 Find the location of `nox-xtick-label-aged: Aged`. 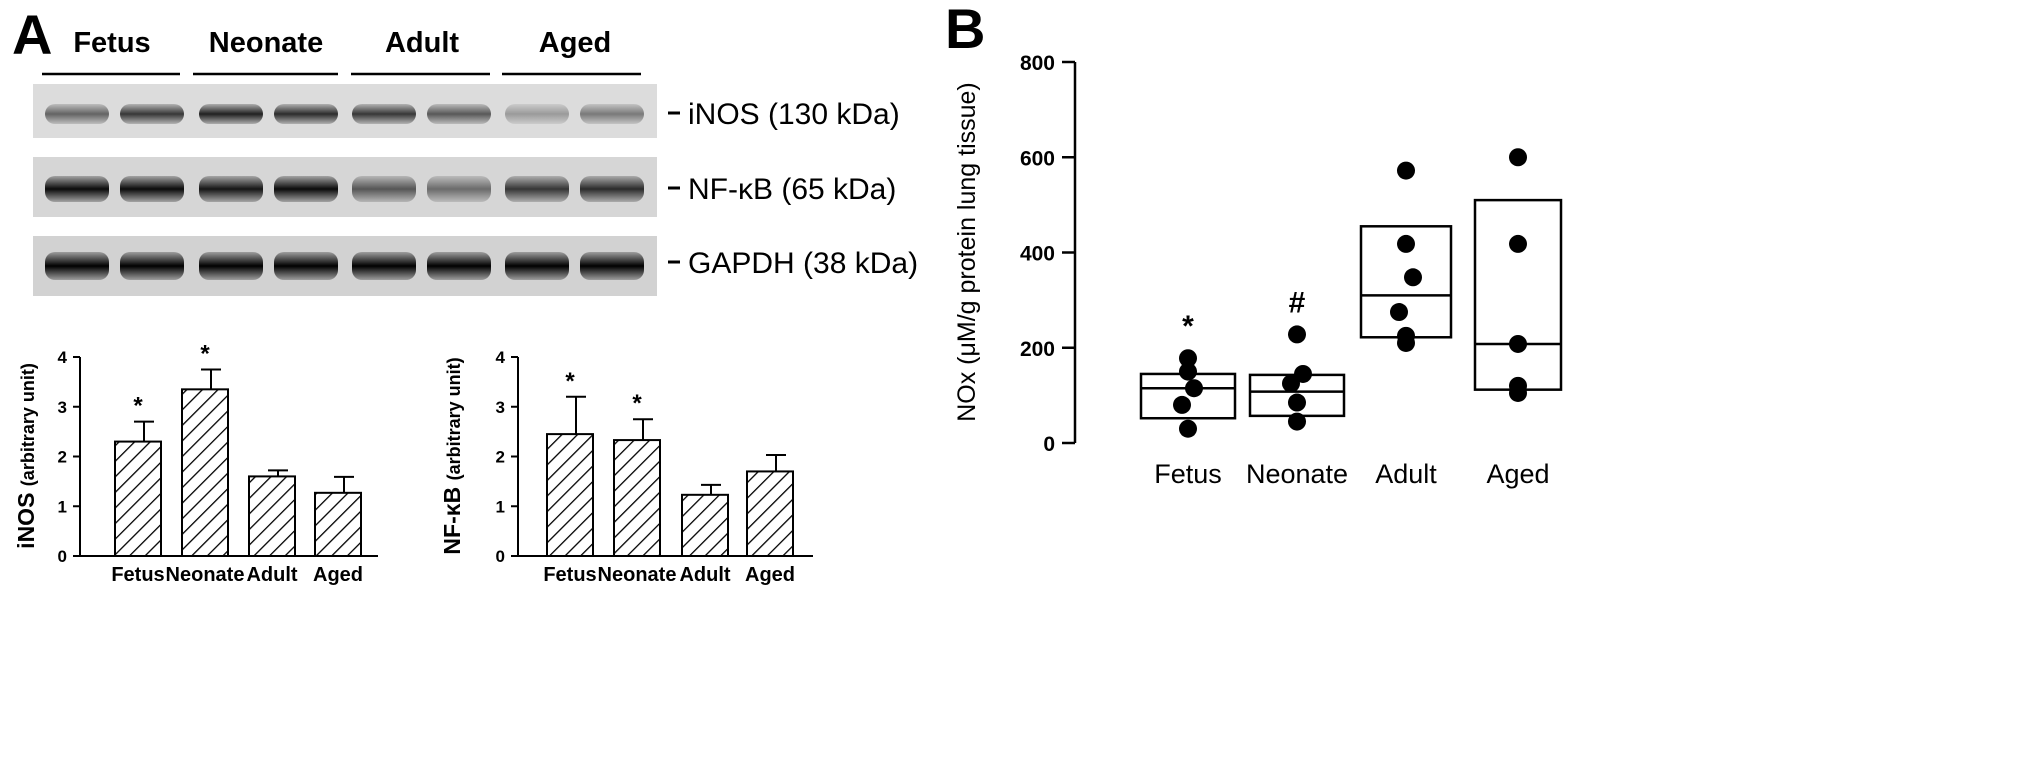

nox-xtick-label-aged: Aged is located at coordinates (1517, 474).